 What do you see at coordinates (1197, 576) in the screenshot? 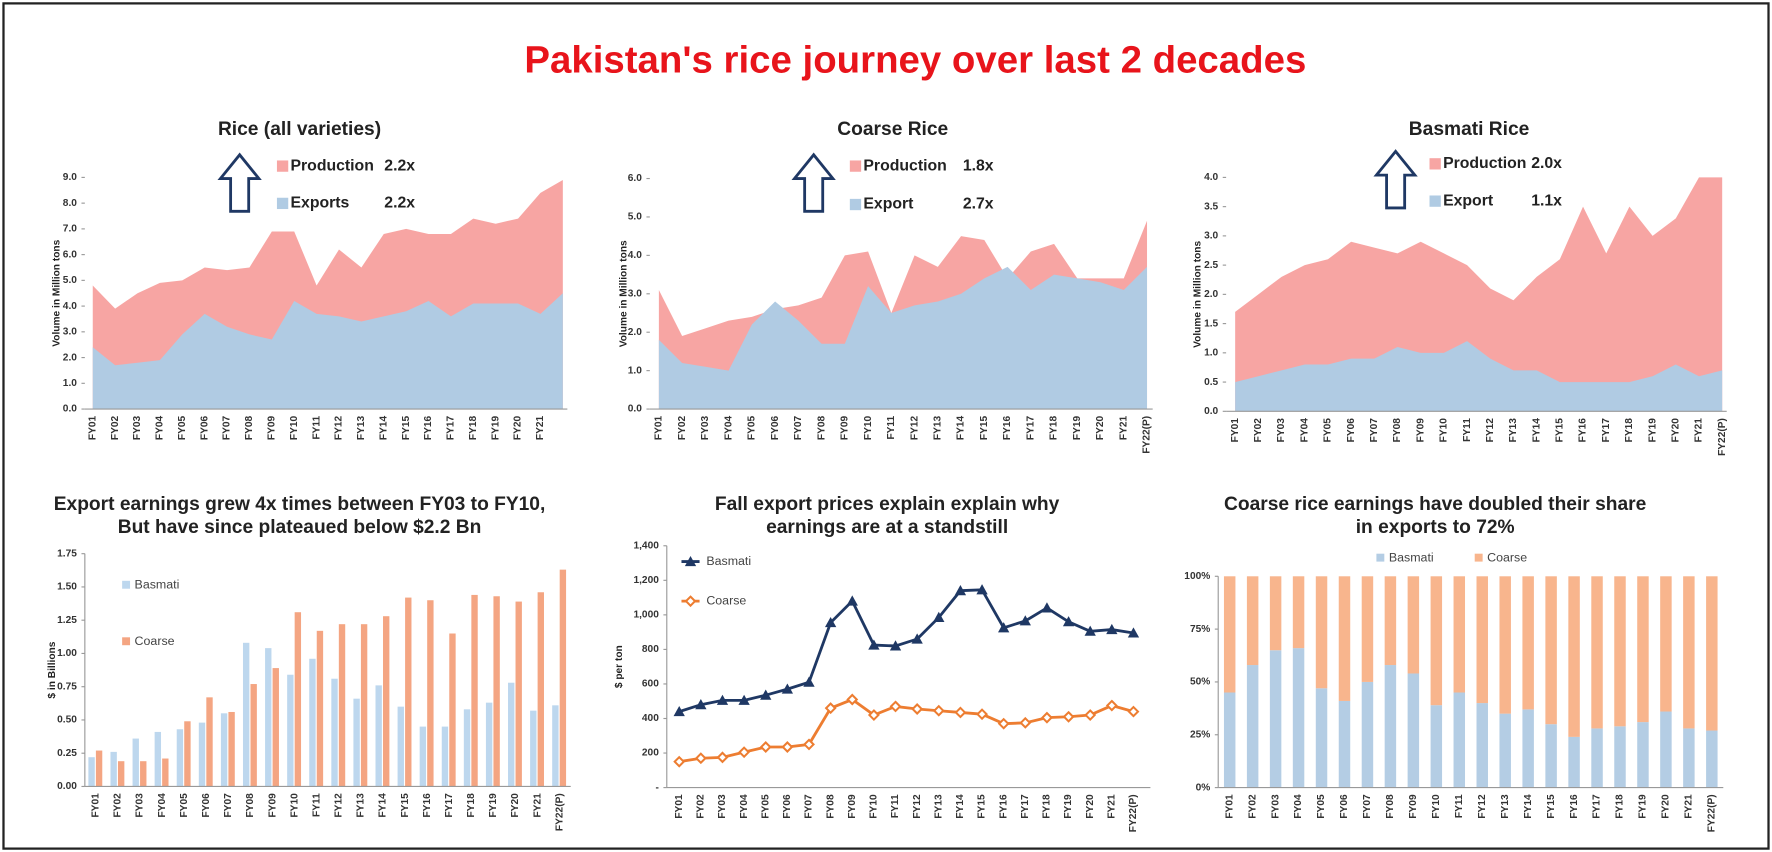
I see `y-tick-label: 100%` at bounding box center [1197, 576].